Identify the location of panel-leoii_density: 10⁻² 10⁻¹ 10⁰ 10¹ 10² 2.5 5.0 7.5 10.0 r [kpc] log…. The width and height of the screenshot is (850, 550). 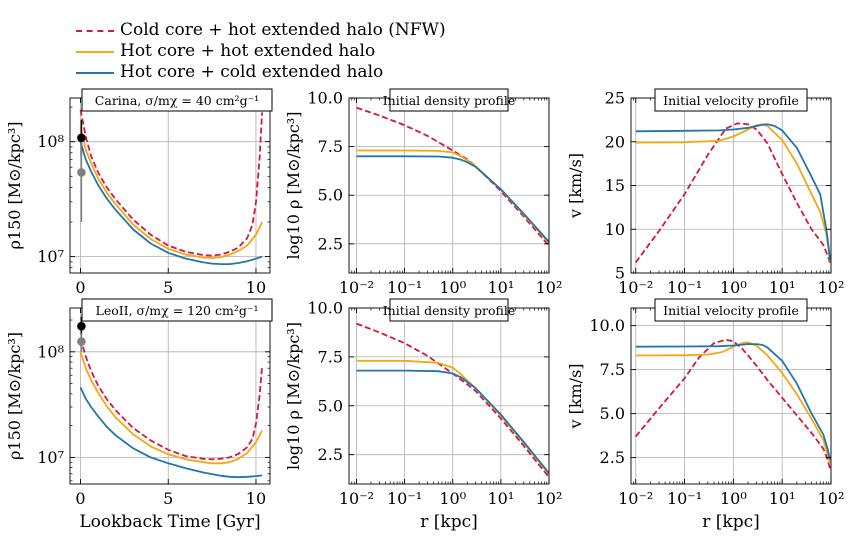
(423, 415).